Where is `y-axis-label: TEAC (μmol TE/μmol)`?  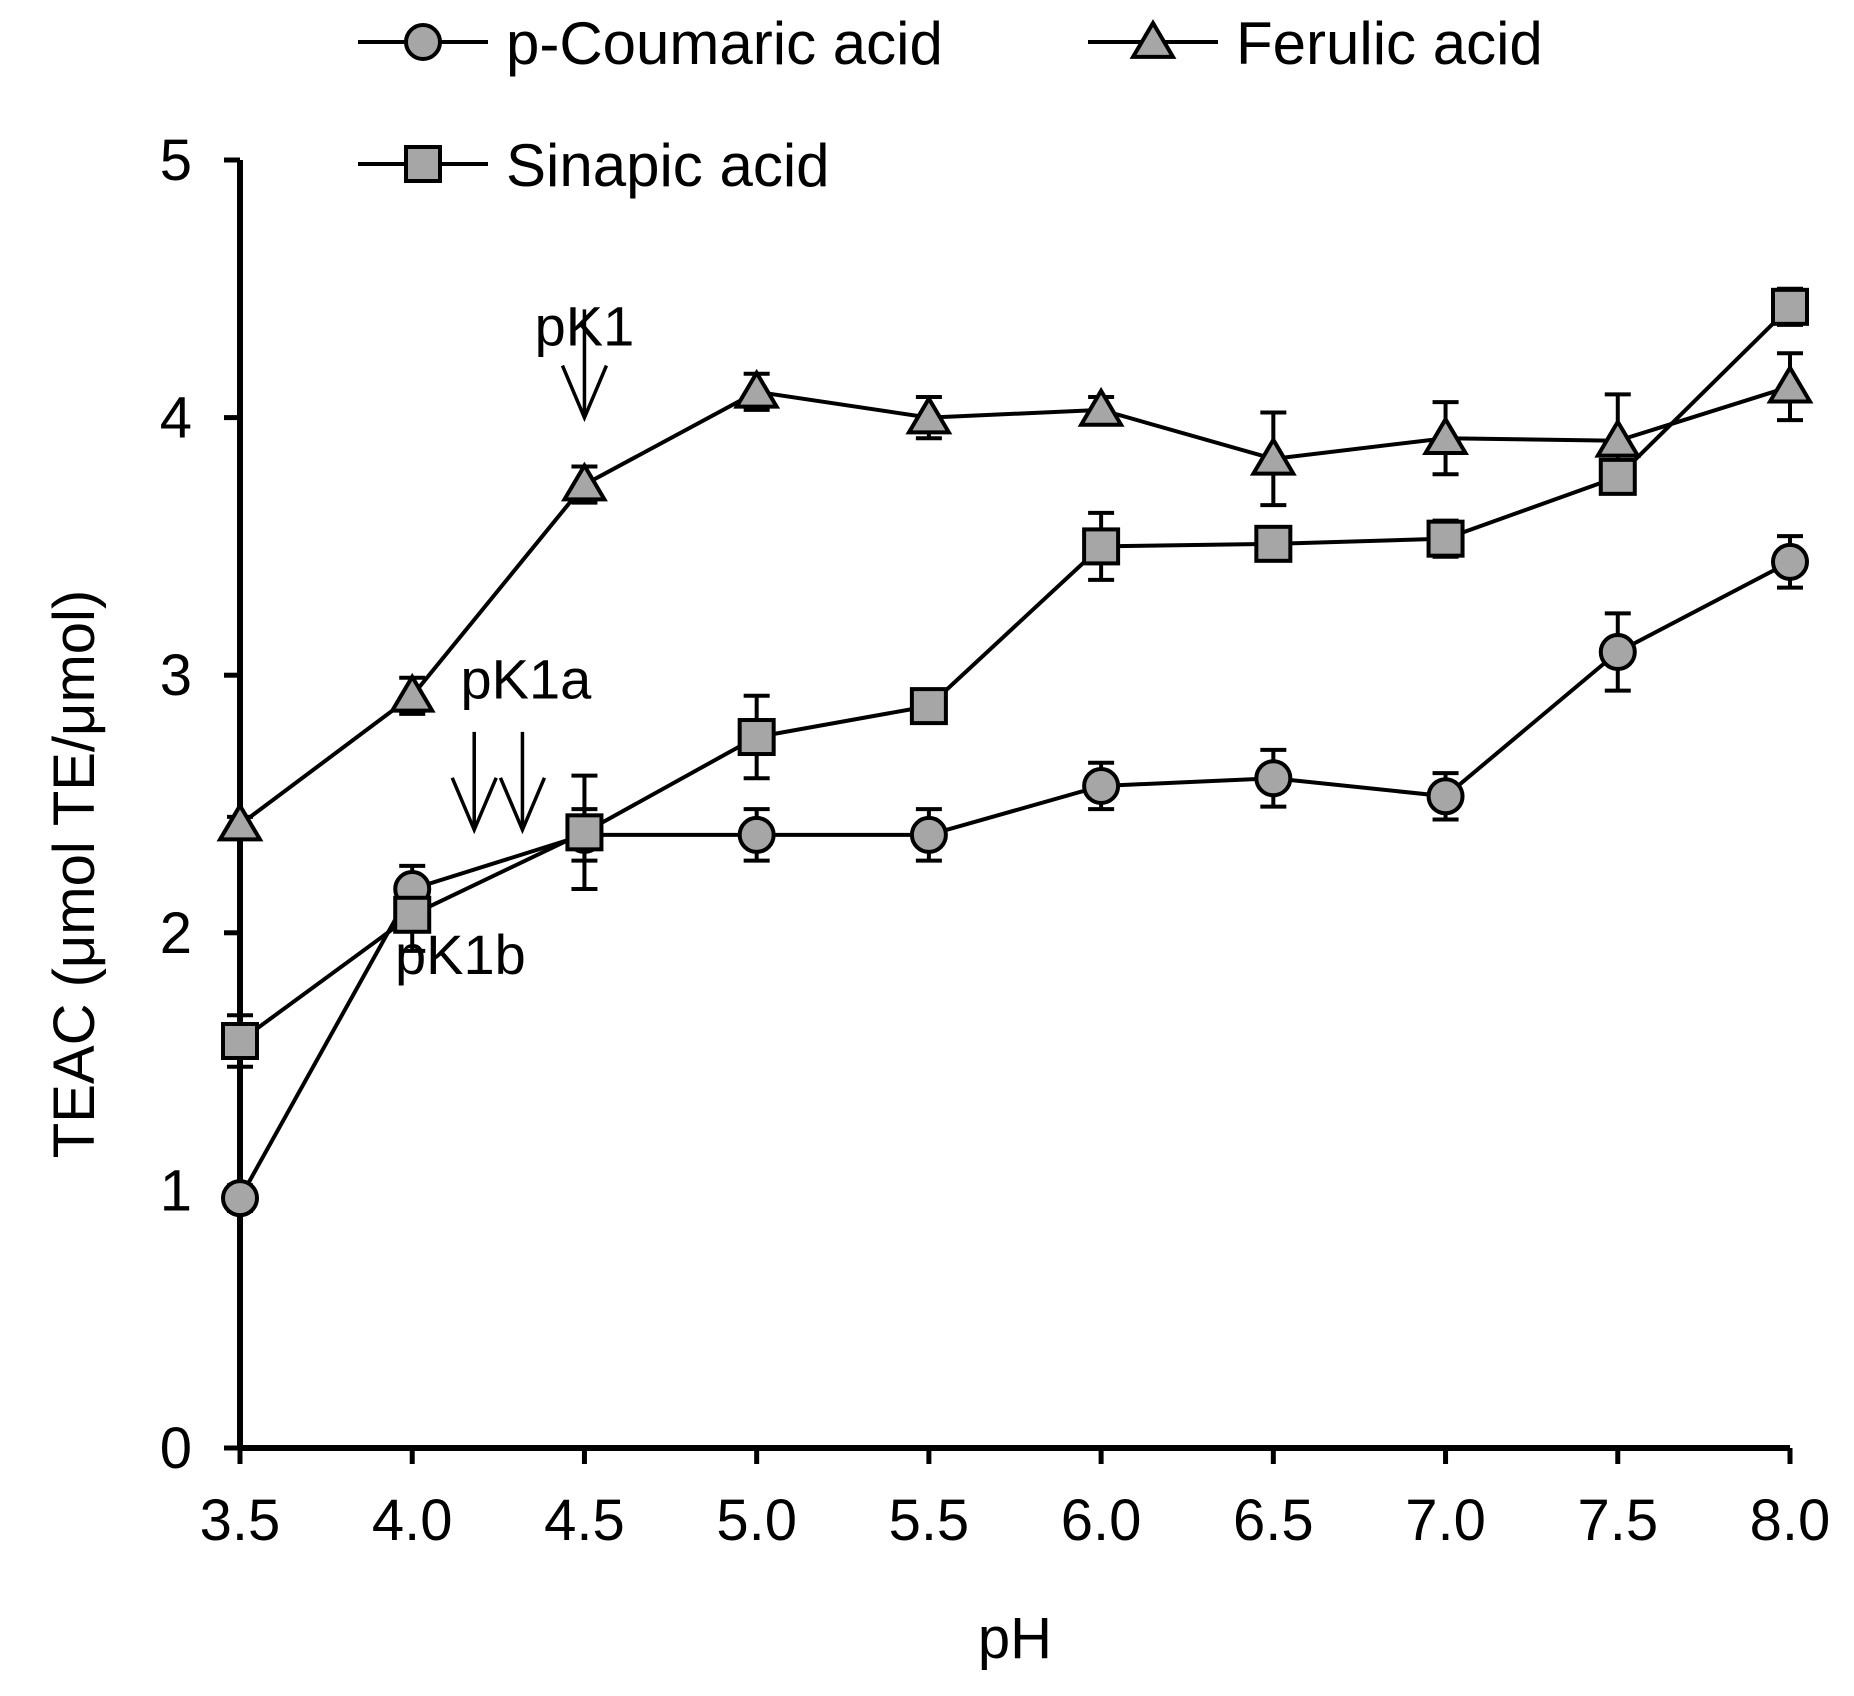
y-axis-label: TEAC (μmol TE/μmol) is located at coordinates (74, 874).